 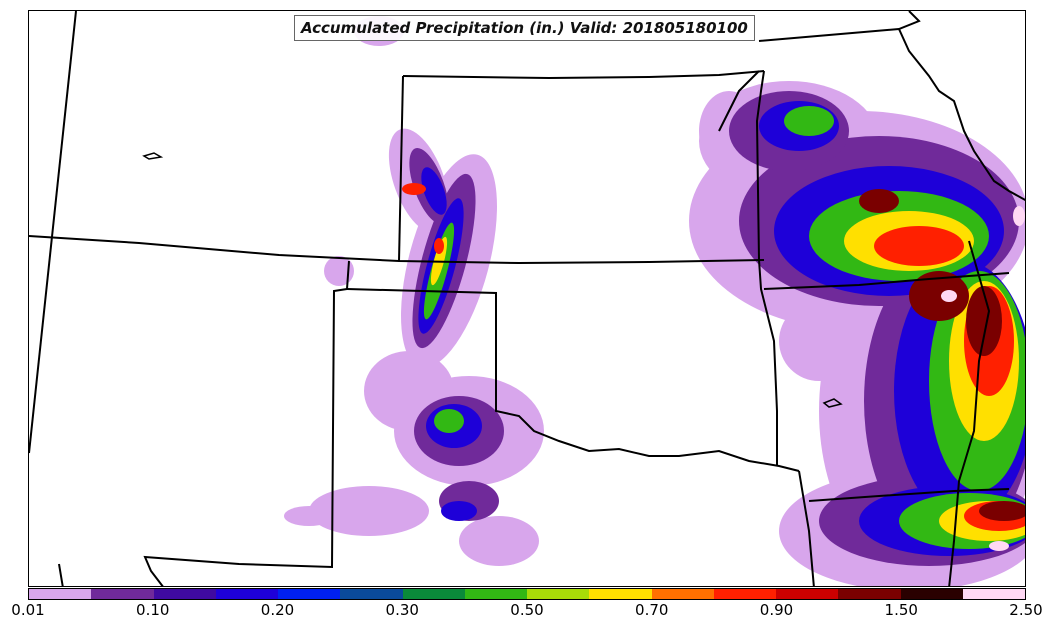 I want to click on colorbar-tick-label: 0.30, so click(x=402, y=610).